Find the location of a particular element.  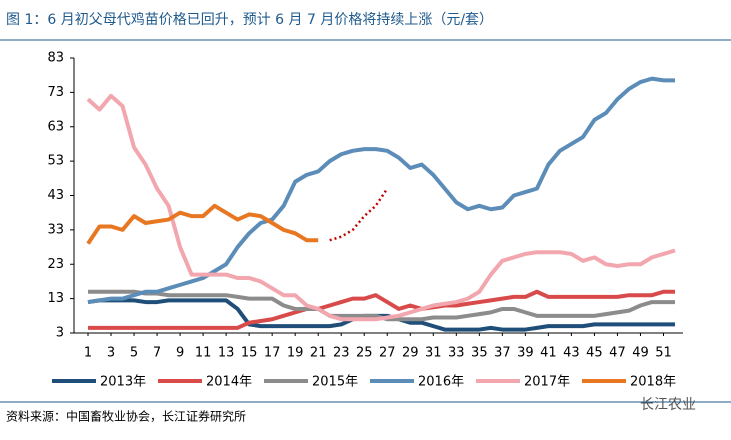

legend-label: 2013年 is located at coordinates (123, 382).